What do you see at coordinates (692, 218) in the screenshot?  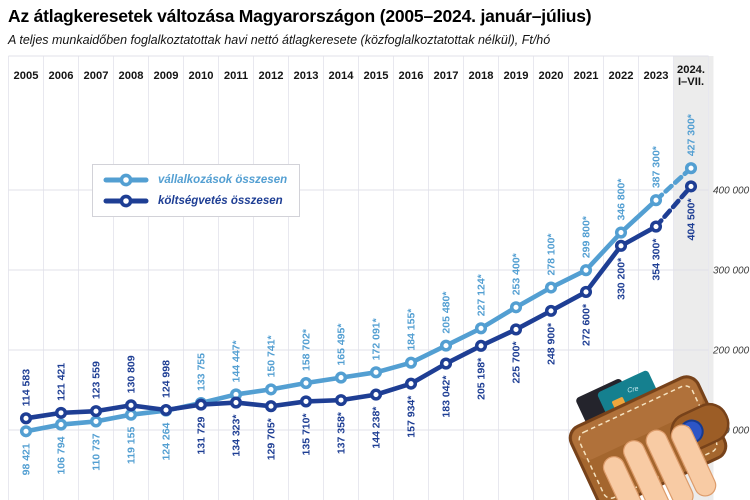 I see `data-point-label: 404 500*` at bounding box center [692, 218].